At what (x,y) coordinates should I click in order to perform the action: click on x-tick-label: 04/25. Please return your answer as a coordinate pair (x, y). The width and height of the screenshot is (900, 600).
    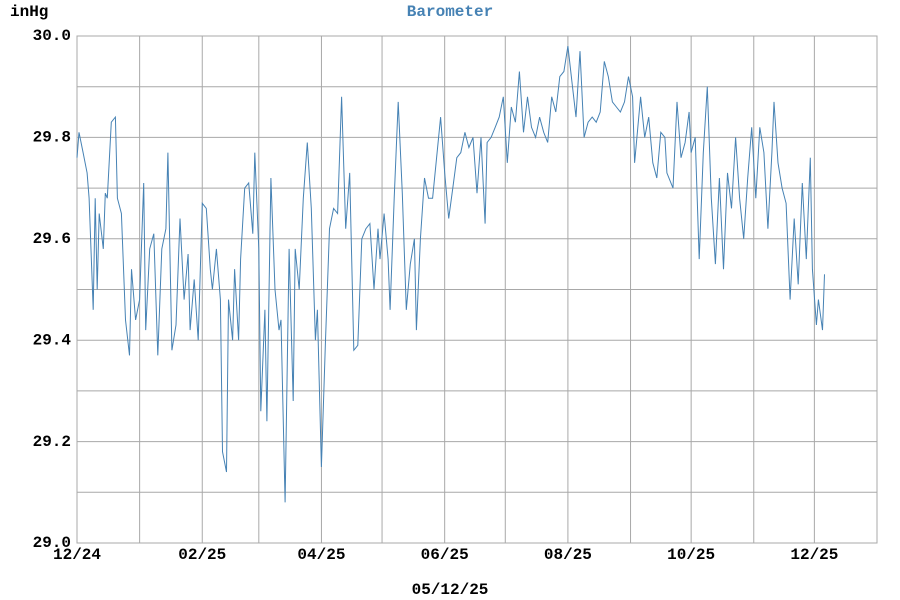
    Looking at the image, I should click on (321, 555).